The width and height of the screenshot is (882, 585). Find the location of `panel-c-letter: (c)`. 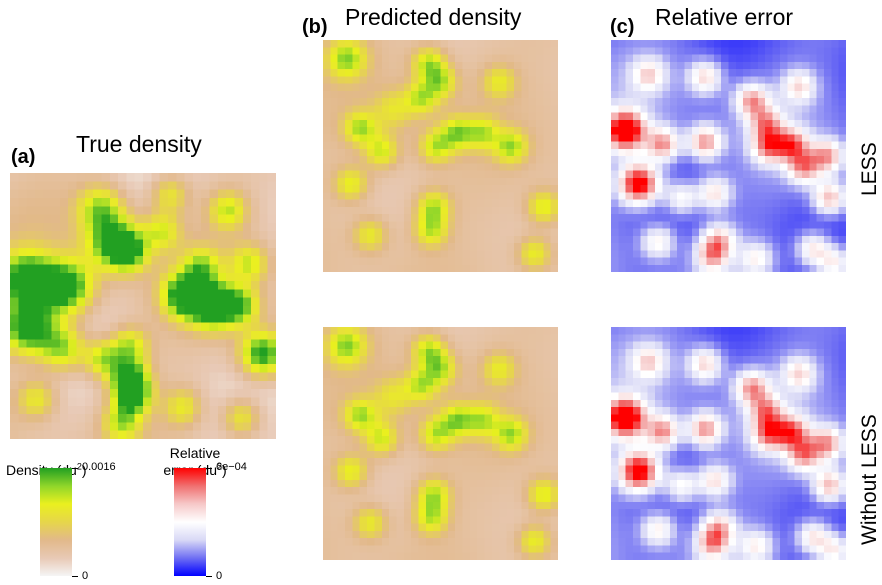

panel-c-letter: (c) is located at coordinates (622, 27).